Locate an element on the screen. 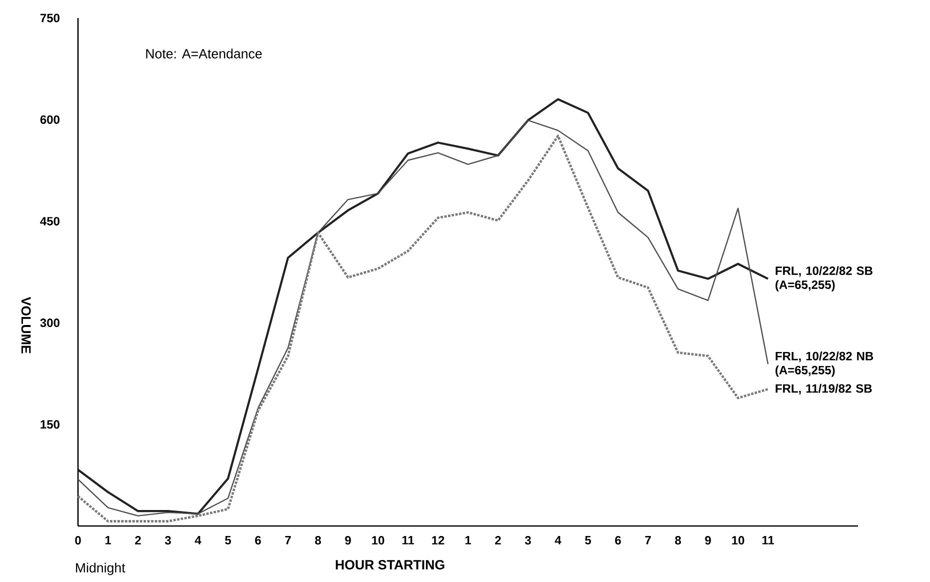 Image resolution: width=930 pixels, height=582 pixels. y-tick-label: 300 is located at coordinates (50, 323).